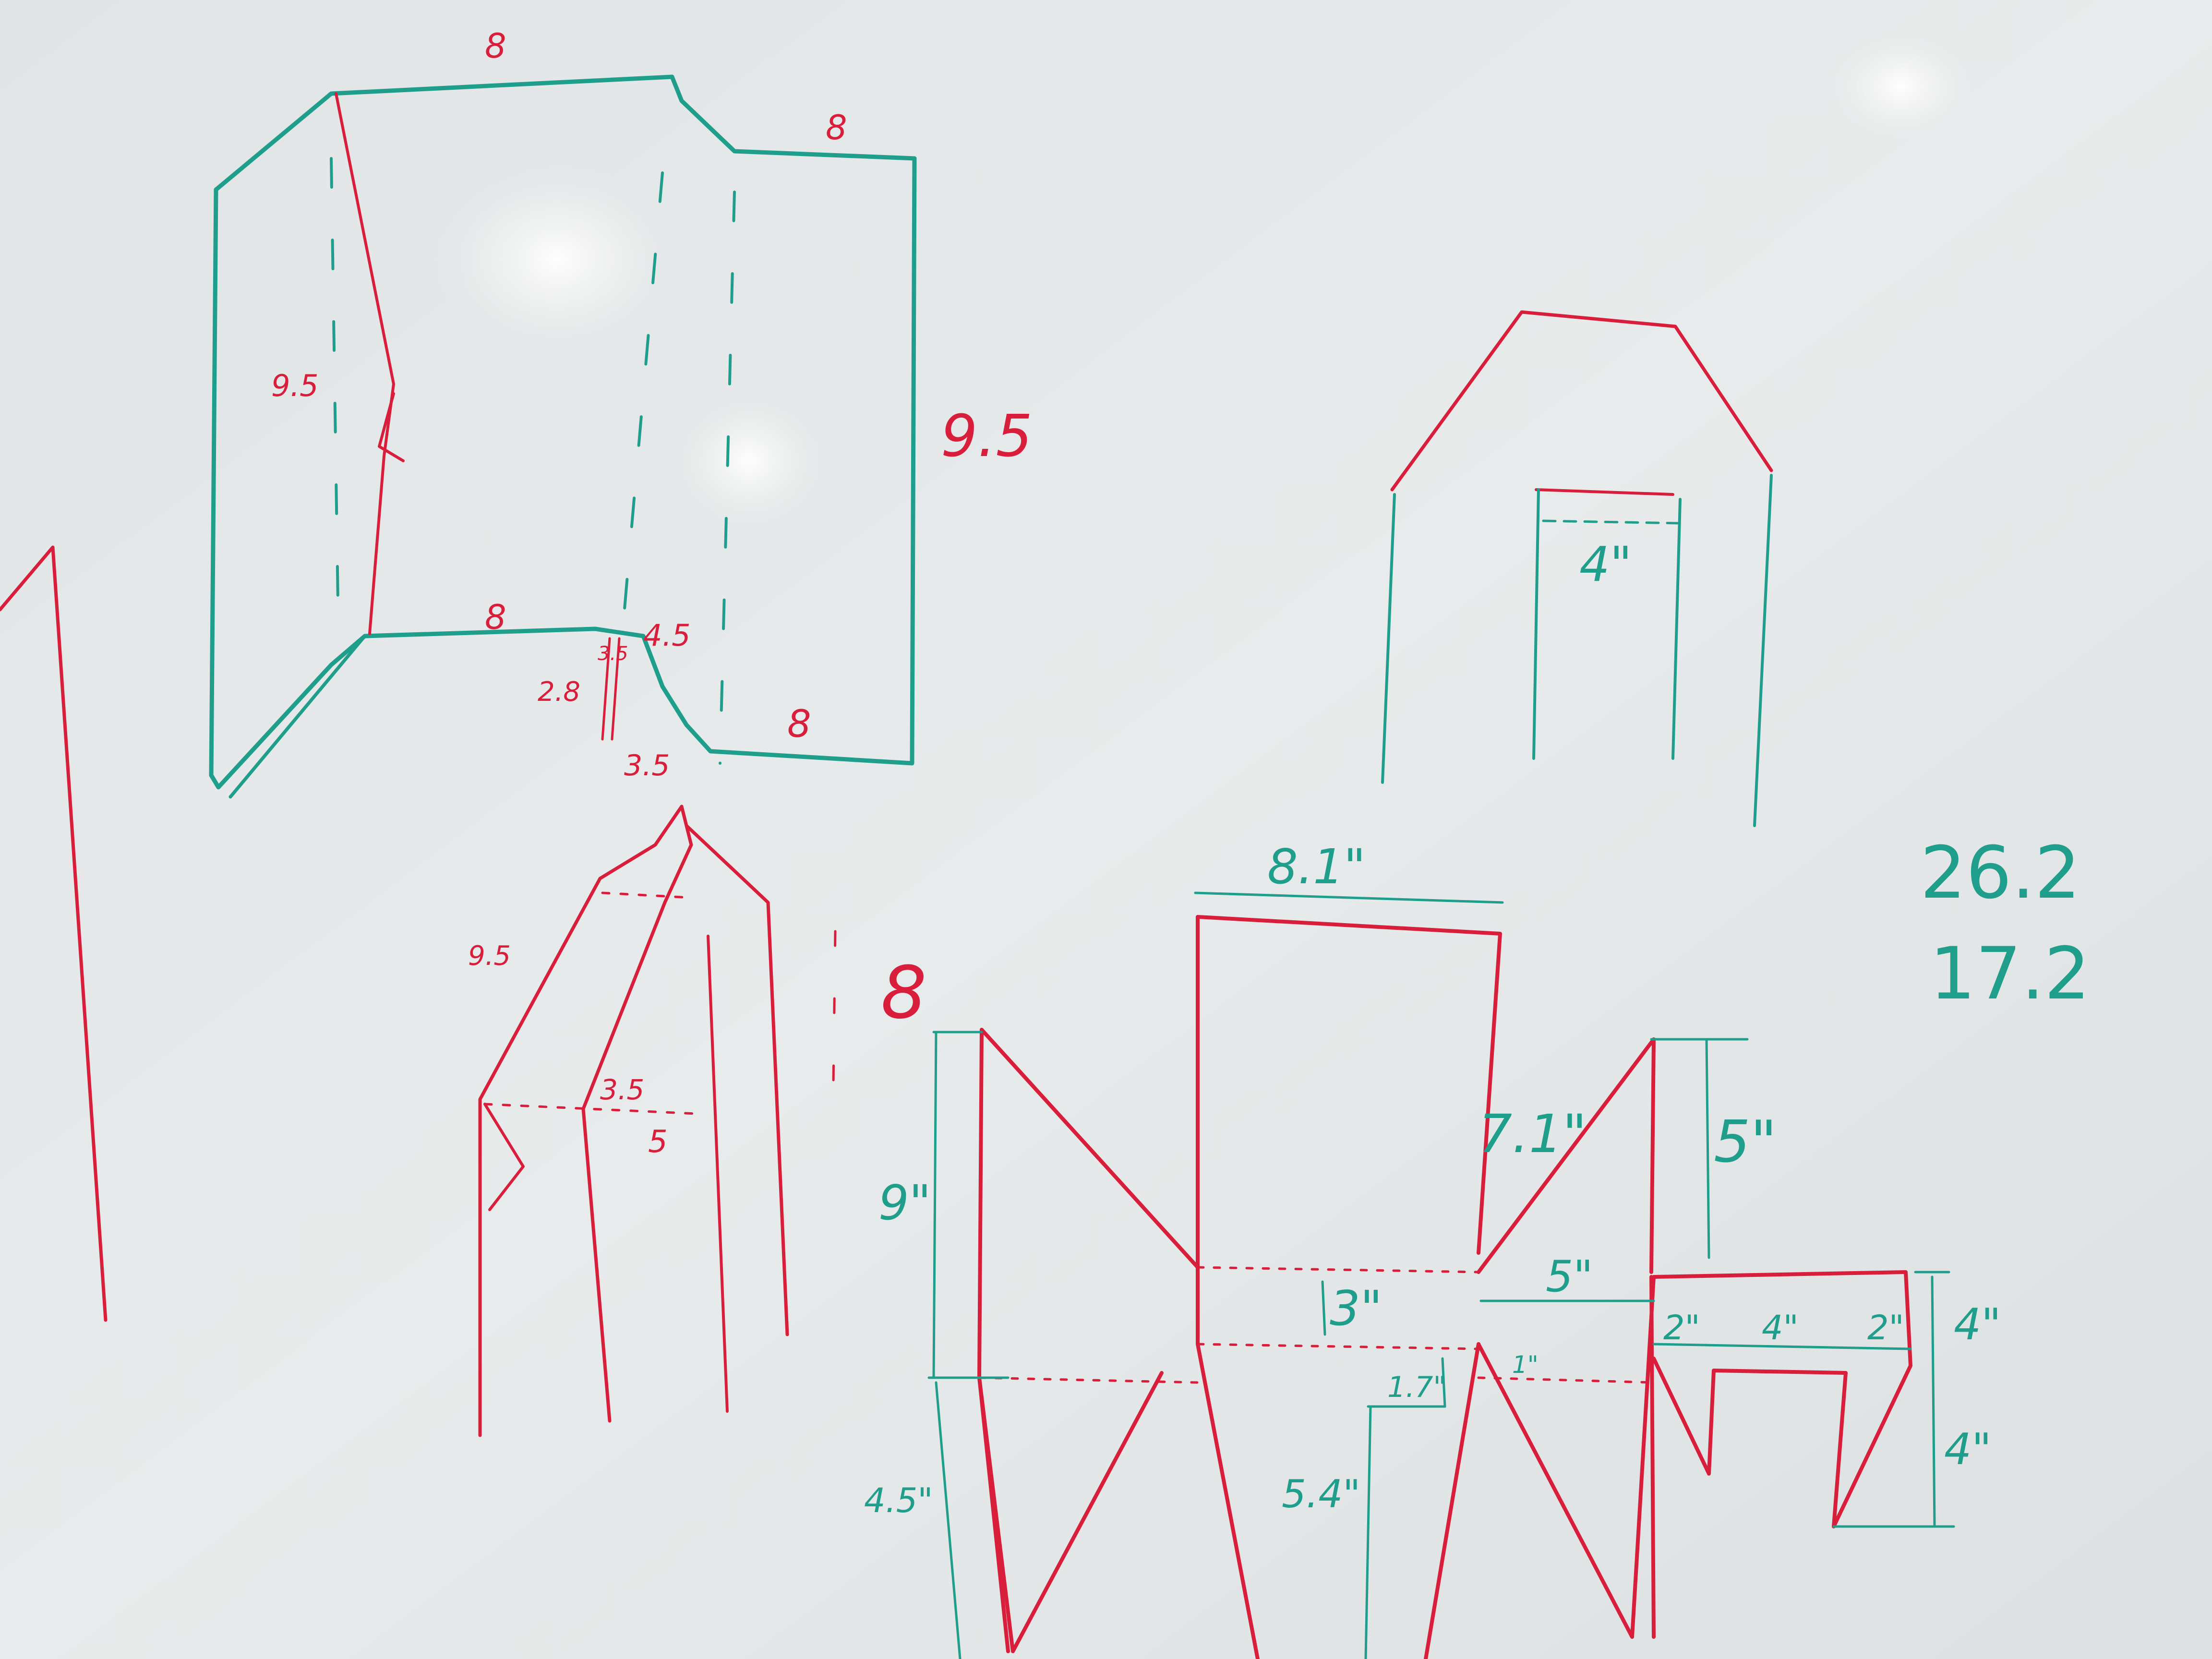  Describe the element at coordinates (1968, 1450) in the screenshot. I see `label-side-b: 4"` at that location.